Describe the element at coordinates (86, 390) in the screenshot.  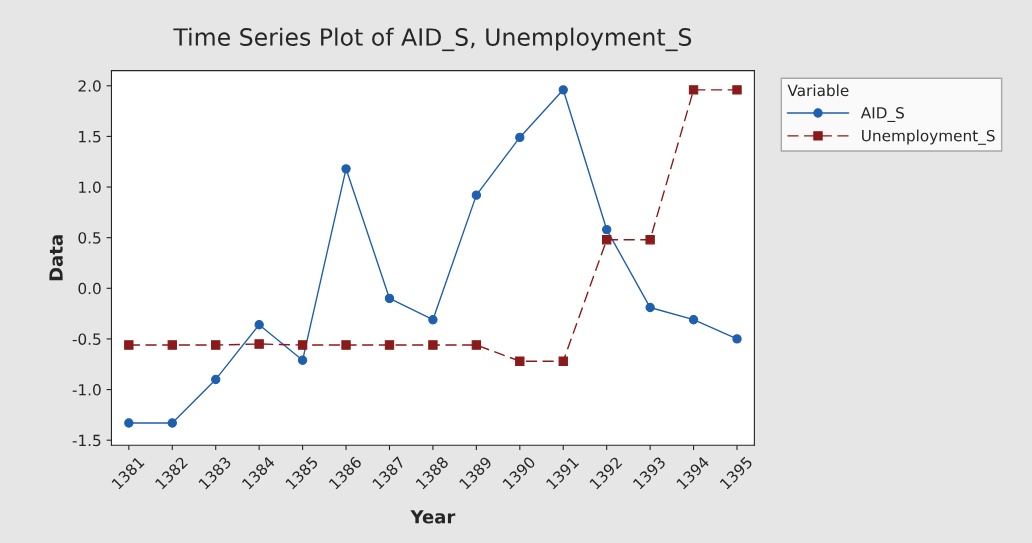
I see `y-tick-label: -1.0` at that location.